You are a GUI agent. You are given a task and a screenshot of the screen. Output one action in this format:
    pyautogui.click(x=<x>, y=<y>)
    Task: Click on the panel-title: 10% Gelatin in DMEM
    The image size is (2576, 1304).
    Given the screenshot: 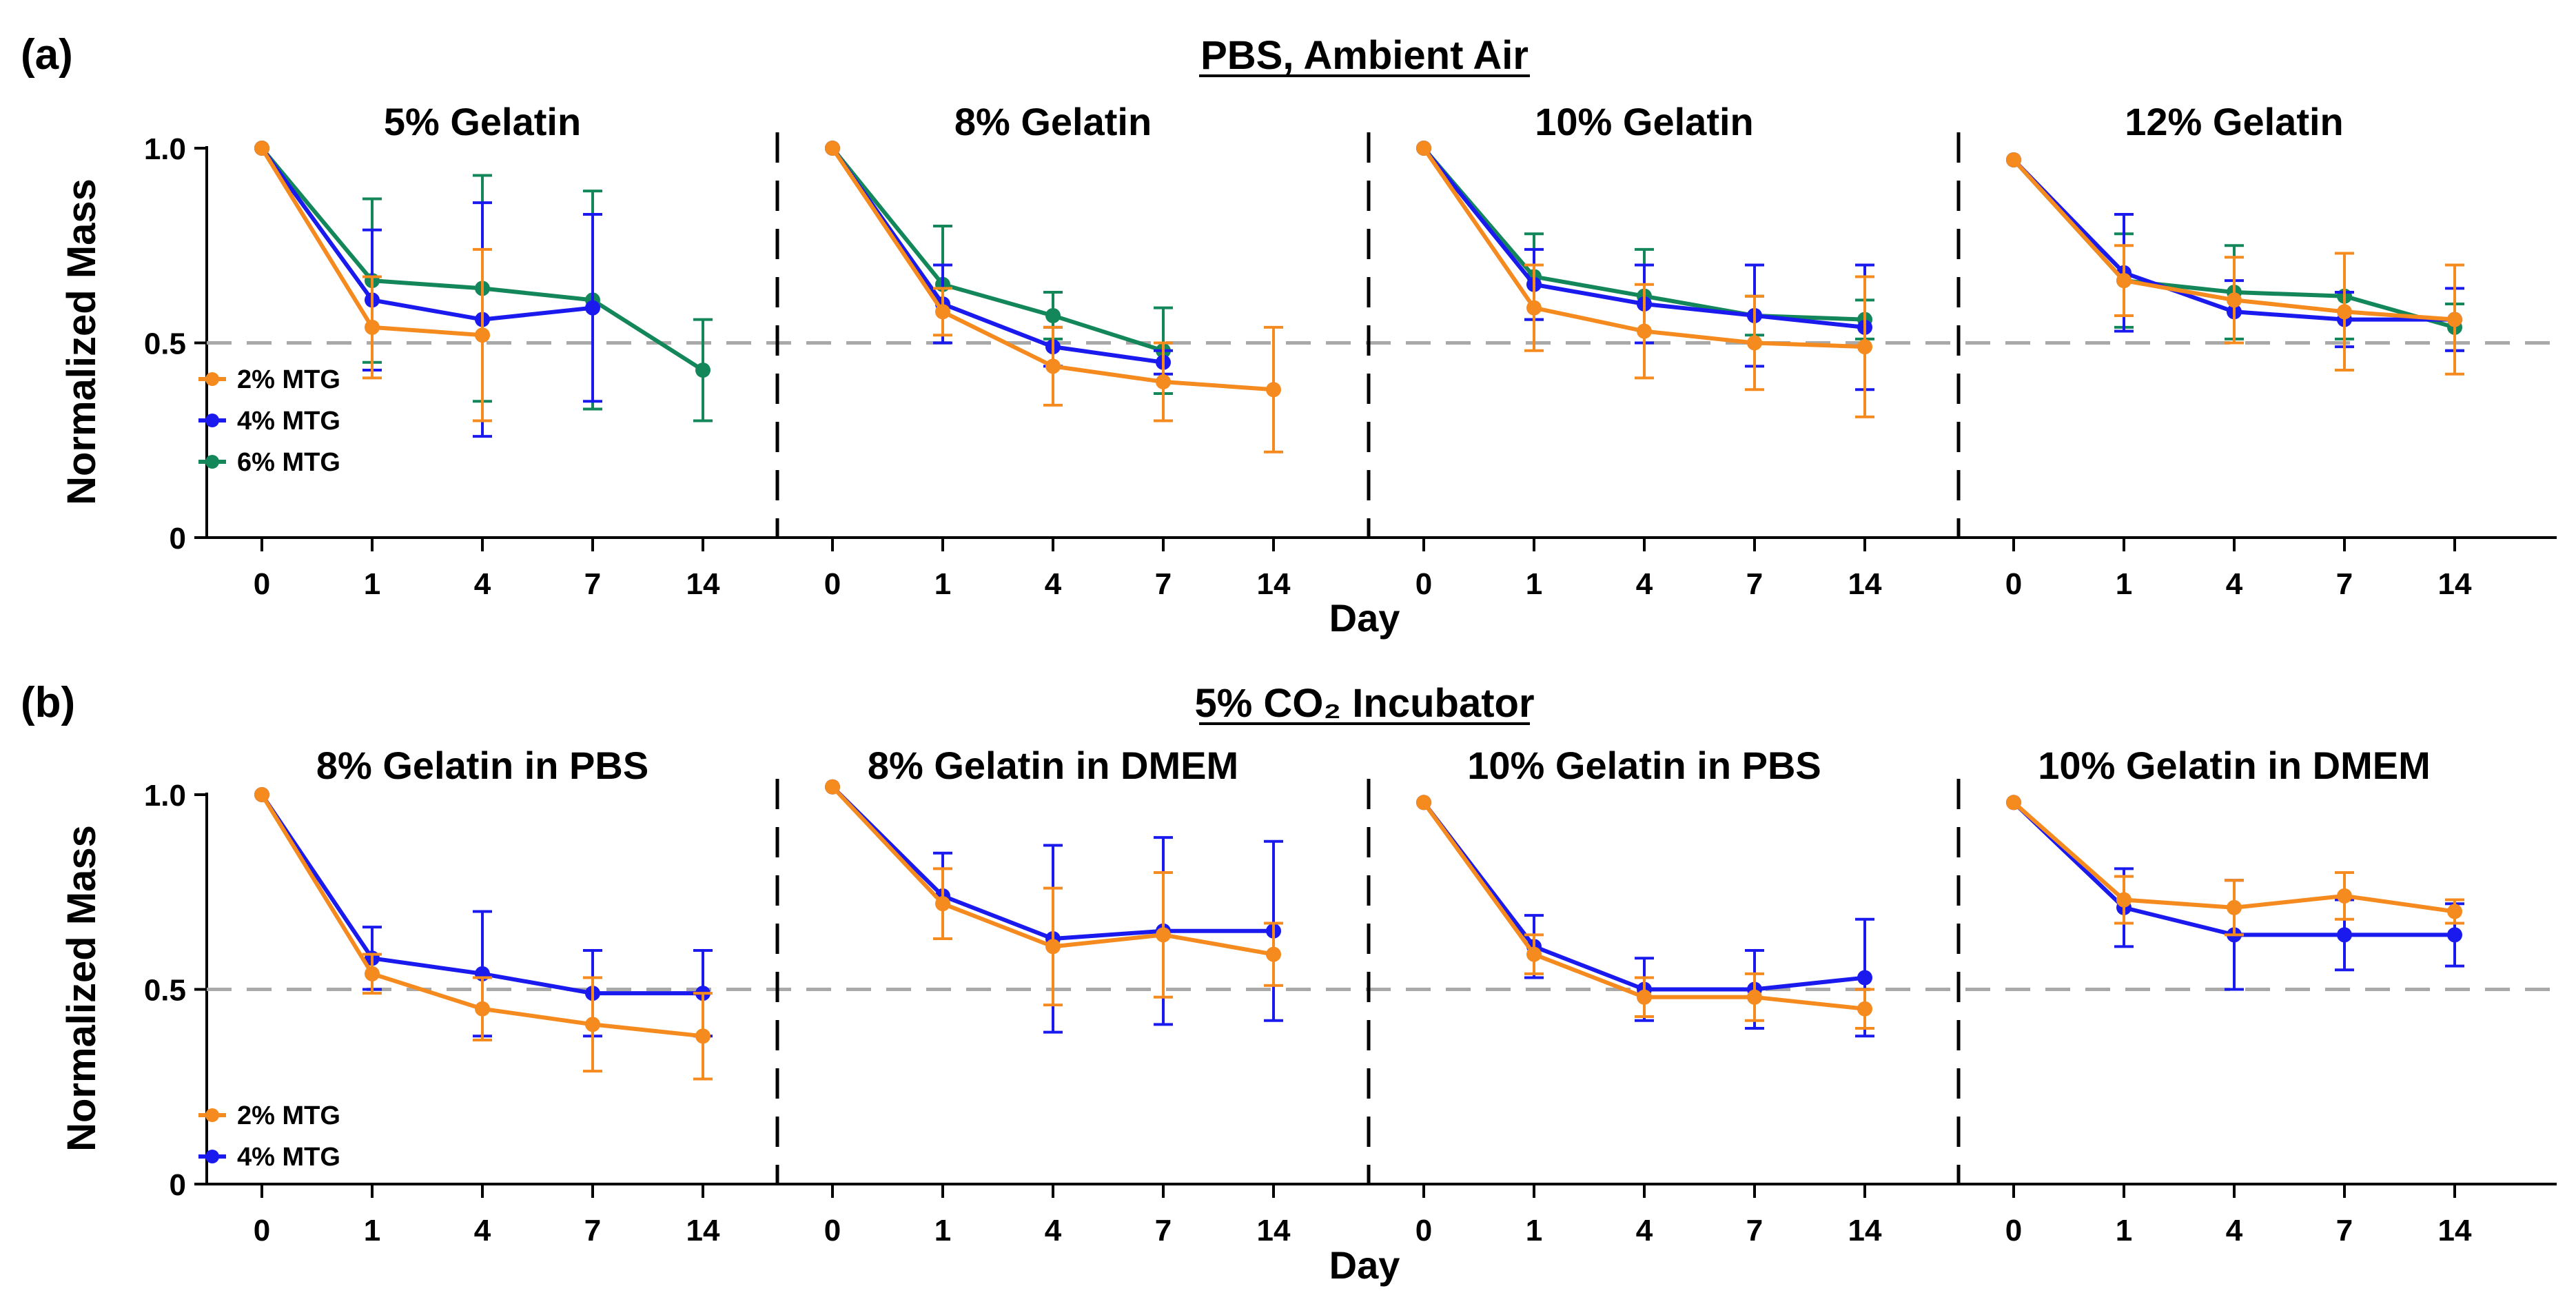 What is the action you would take?
    pyautogui.click(x=2234, y=766)
    